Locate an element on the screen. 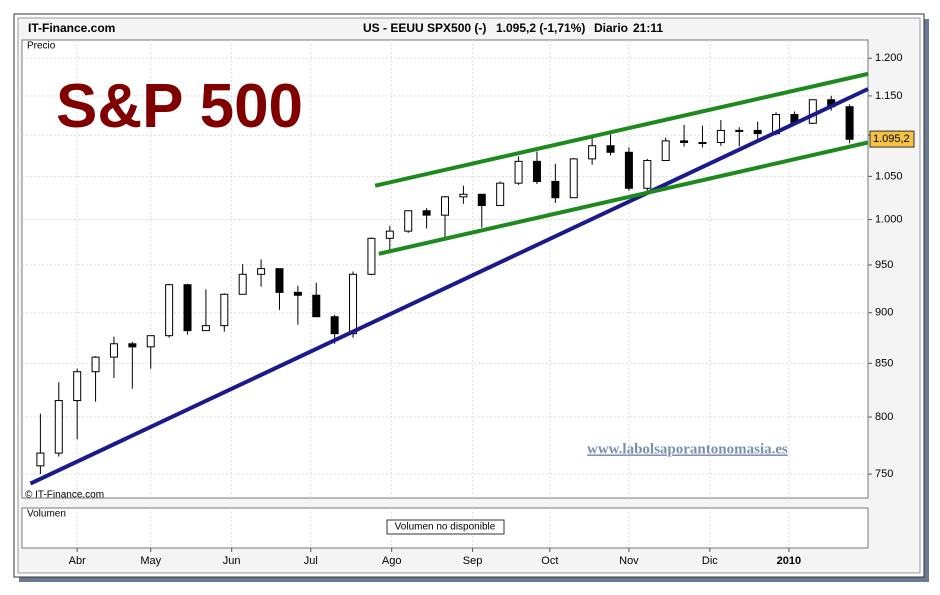 This screenshot has height=595, width=940. site: IT-Finance.com is located at coordinates (71, 28).